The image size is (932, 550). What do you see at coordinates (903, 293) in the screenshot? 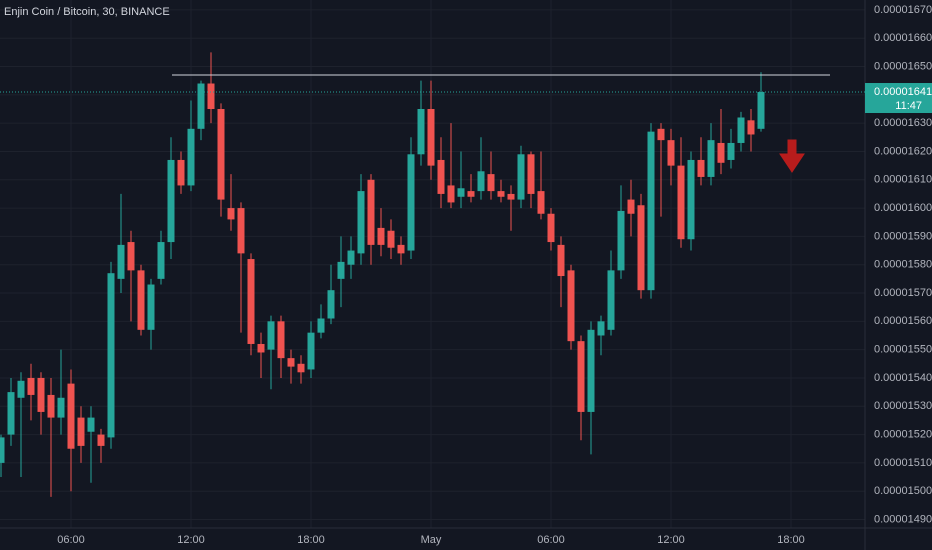
I see `y-tick-label: 0.00001570` at bounding box center [903, 293].